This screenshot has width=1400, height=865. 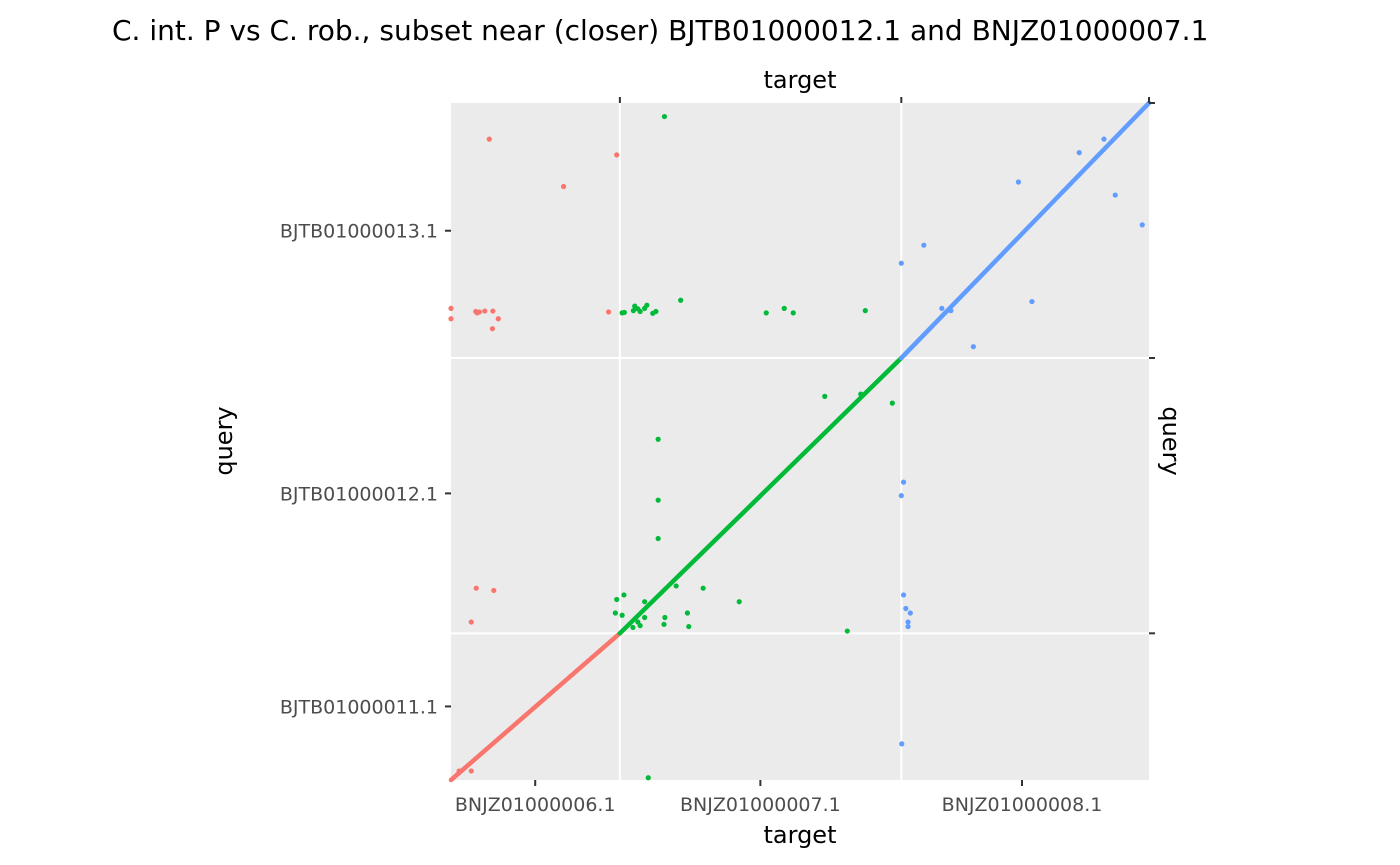 What do you see at coordinates (224, 440) in the screenshot?
I see `y-axis-label-left: query` at bounding box center [224, 440].